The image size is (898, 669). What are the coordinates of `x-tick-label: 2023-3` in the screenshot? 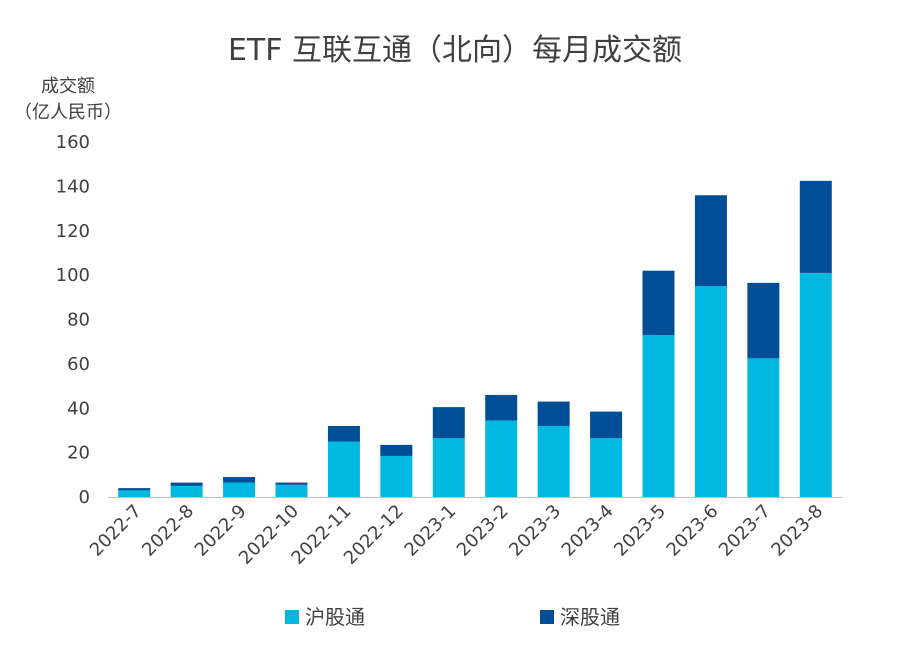 It's located at (535, 531).